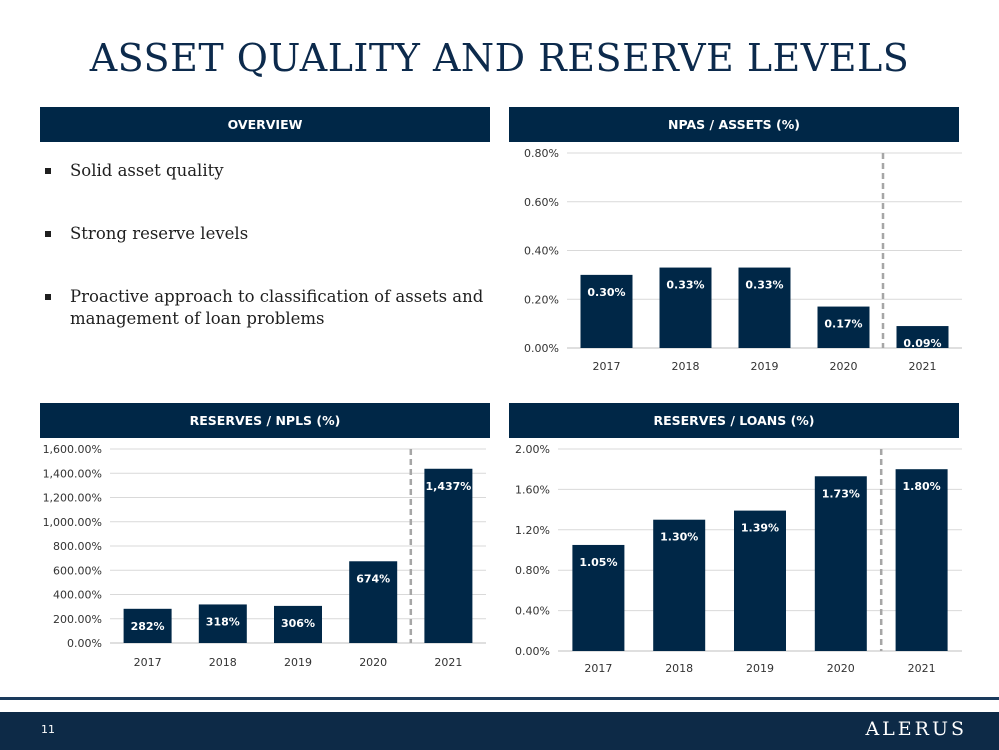 Image resolution: width=999 pixels, height=750 pixels. Describe the element at coordinates (532, 530) in the screenshot. I see `y-tick-label: 1.20%` at that location.